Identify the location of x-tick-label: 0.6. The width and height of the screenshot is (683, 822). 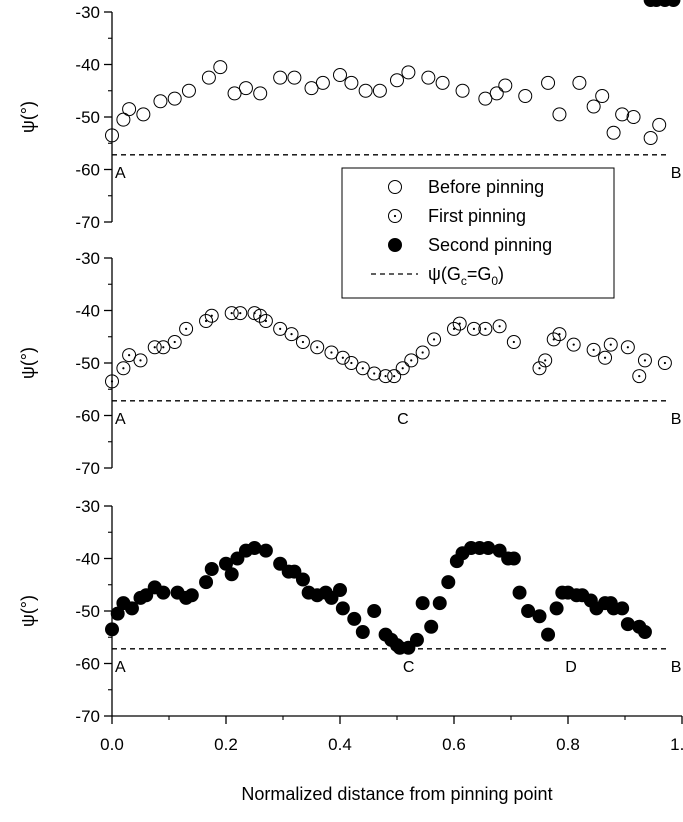
(454, 744).